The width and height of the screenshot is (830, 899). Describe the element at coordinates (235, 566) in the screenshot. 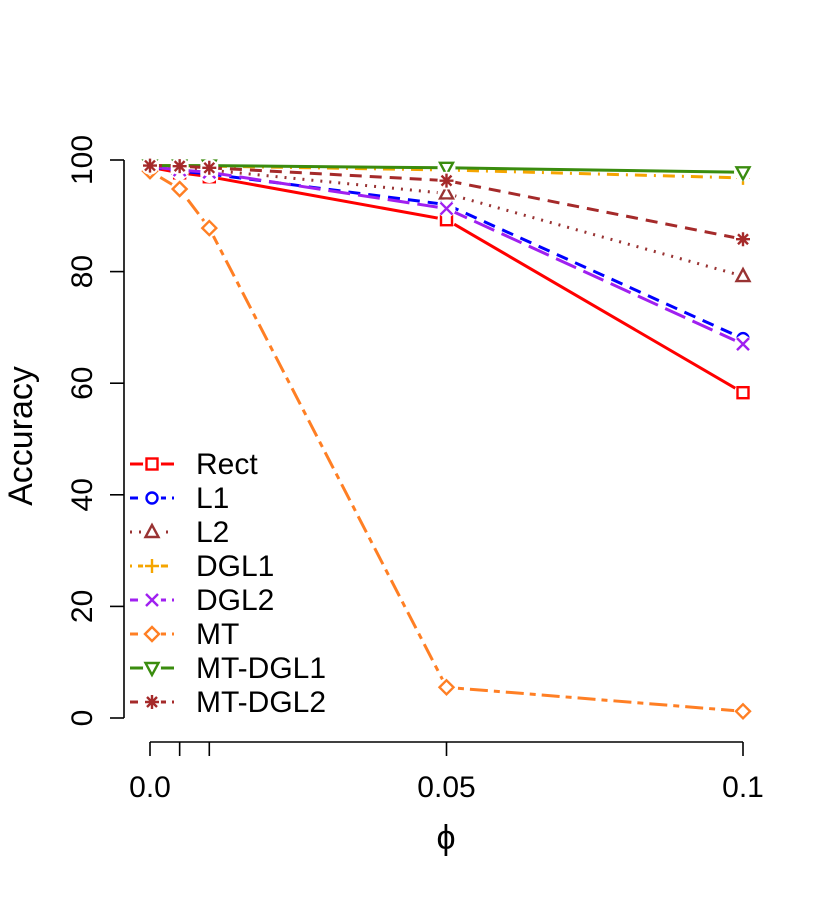

I see `legend-label: DGL1` at that location.